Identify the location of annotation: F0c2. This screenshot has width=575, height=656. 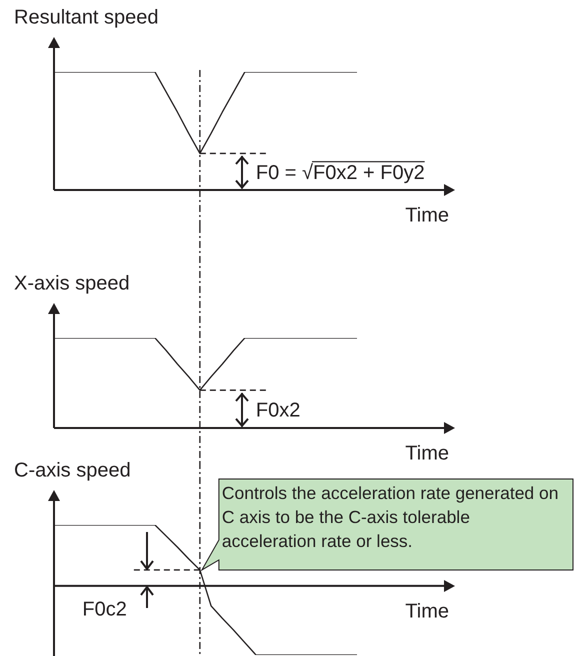
(104, 609).